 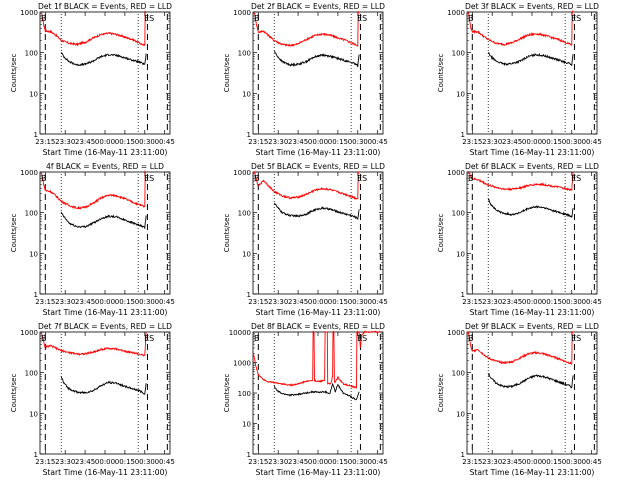 What do you see at coordinates (105, 166) in the screenshot?
I see `panel-title: 4f BLACK = Events, RED = LLD` at bounding box center [105, 166].